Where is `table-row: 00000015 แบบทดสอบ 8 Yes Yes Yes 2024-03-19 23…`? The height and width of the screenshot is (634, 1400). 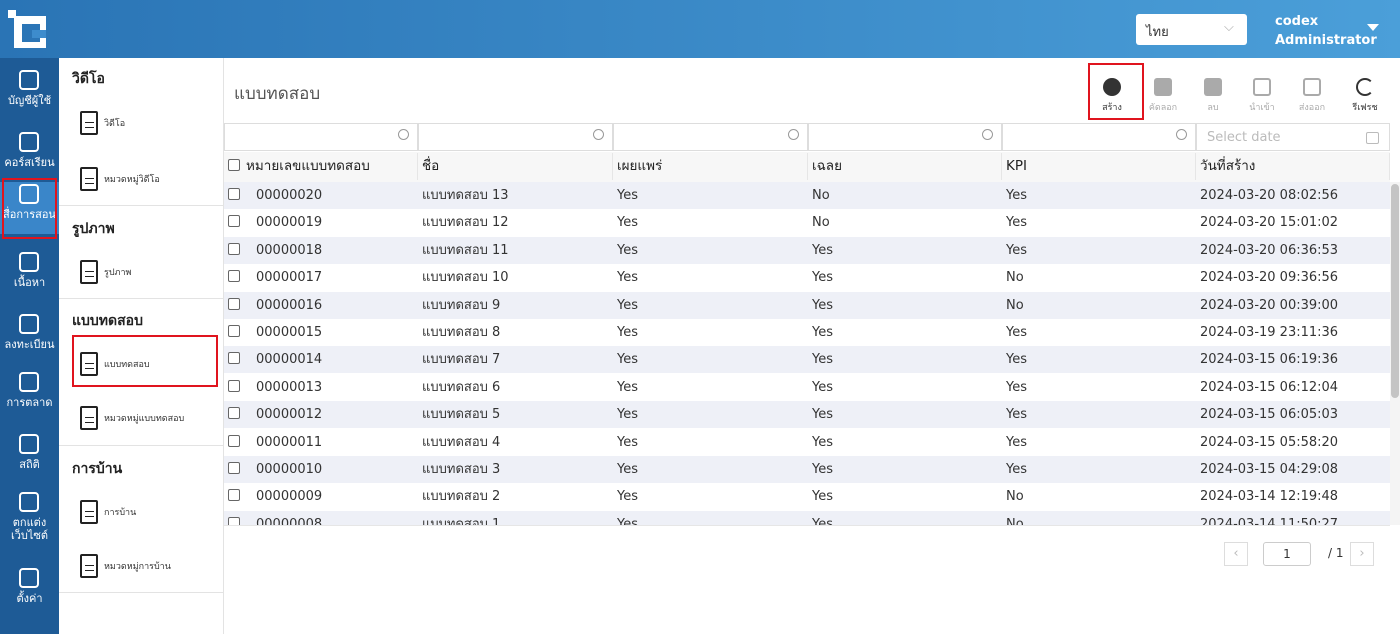 table-row: 00000015 แบบทดสอบ 8 Yes Yes Yes 2024-03-19 23… is located at coordinates (807, 332).